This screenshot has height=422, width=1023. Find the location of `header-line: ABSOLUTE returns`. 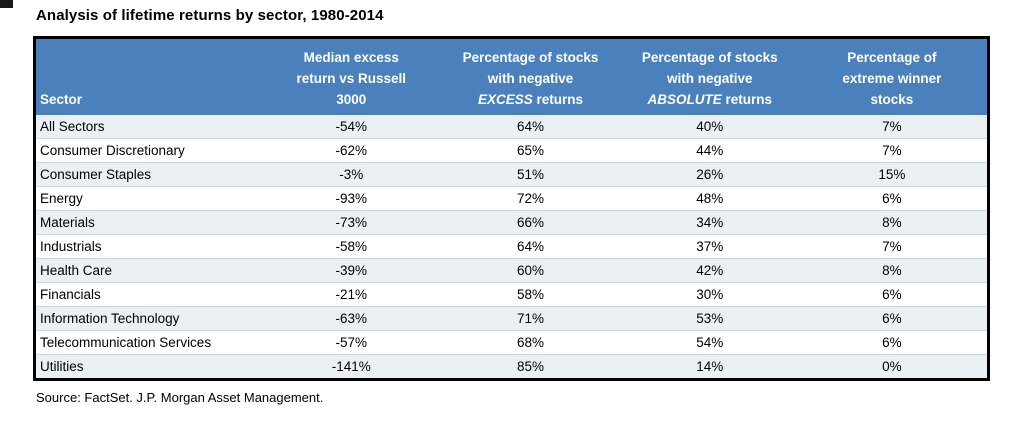

header-line: ABSOLUTE returns is located at coordinates (710, 99).